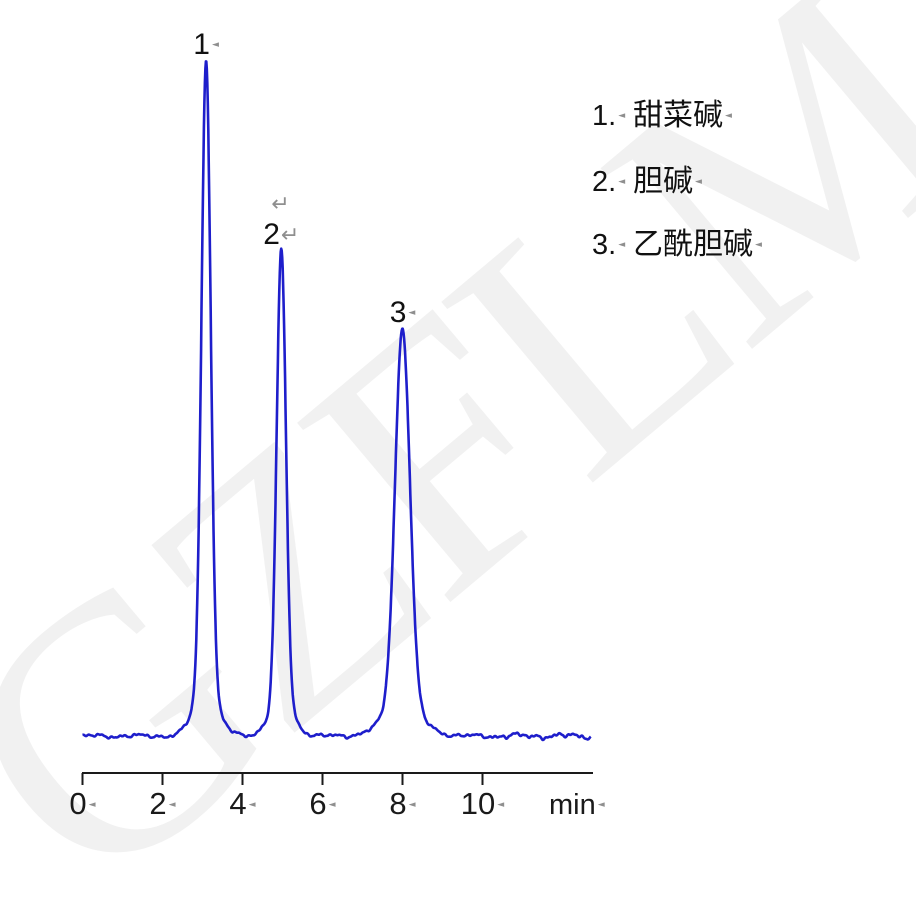 This screenshot has width=916, height=903. Describe the element at coordinates (572, 805) in the screenshot. I see `x-axis-unit-text: min` at that location.